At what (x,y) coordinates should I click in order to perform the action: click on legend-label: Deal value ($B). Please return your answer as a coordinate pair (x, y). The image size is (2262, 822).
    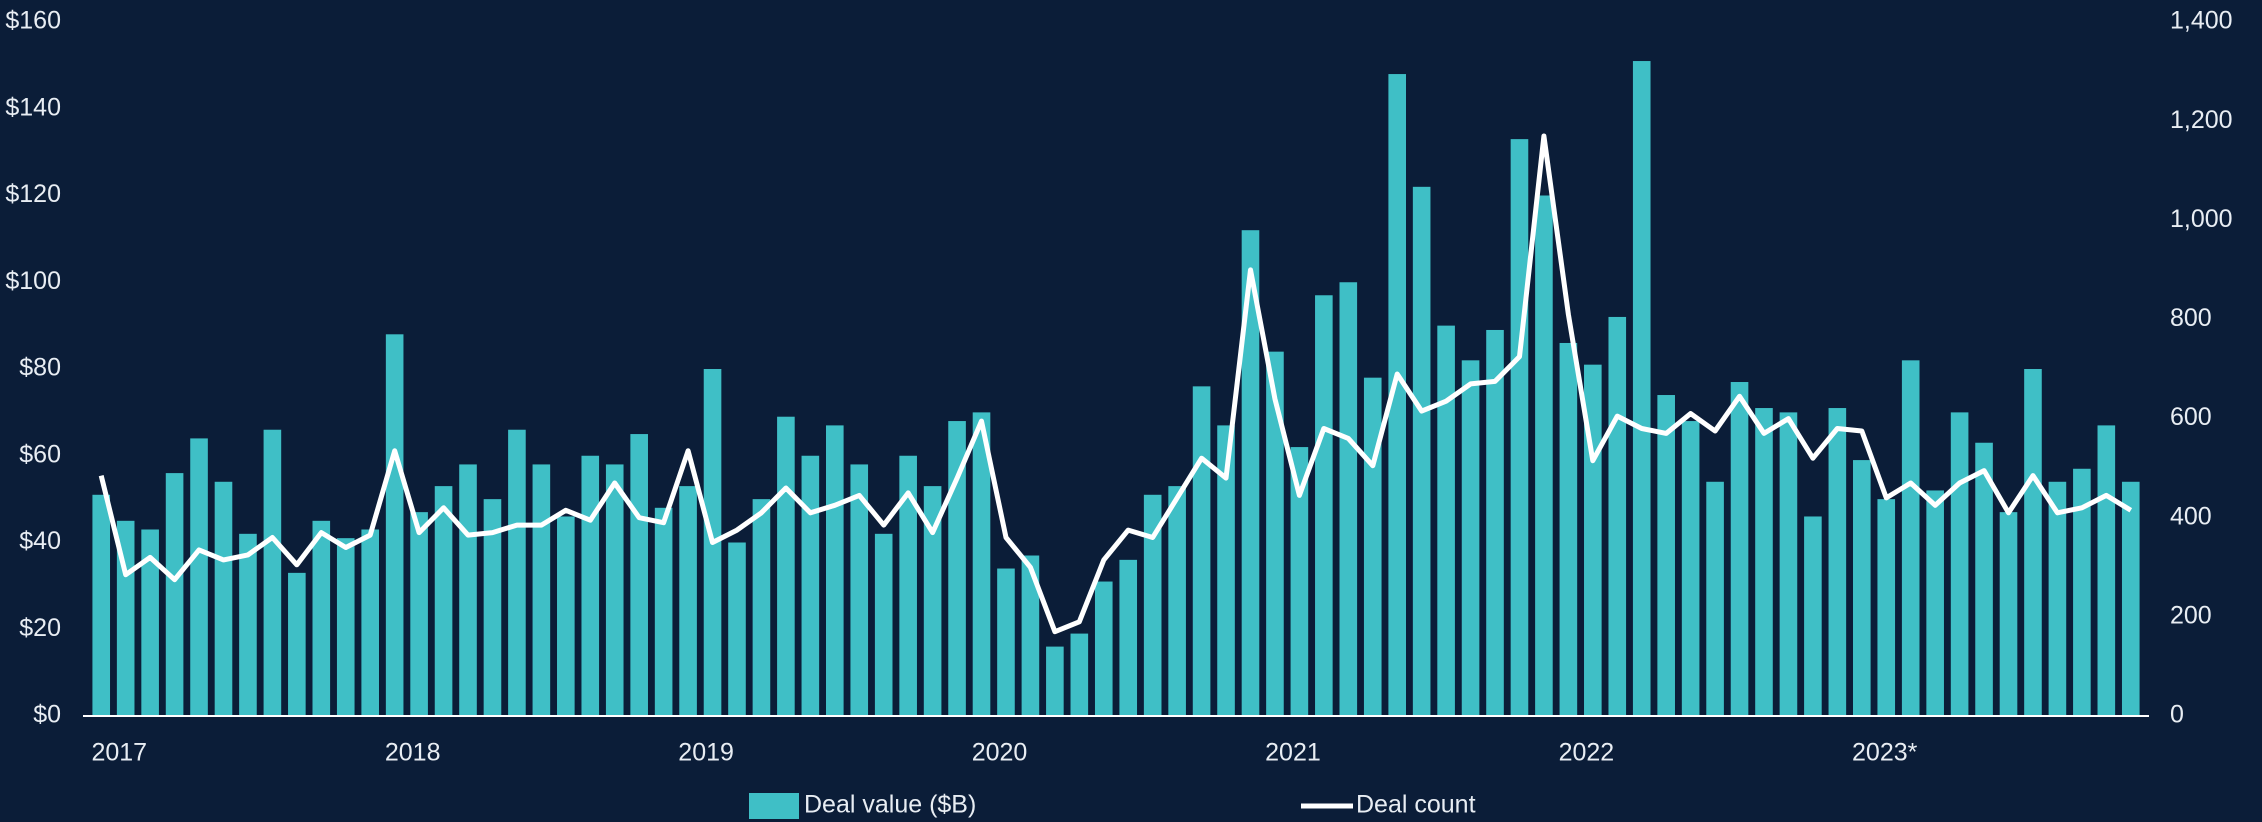
    Looking at the image, I should click on (890, 805).